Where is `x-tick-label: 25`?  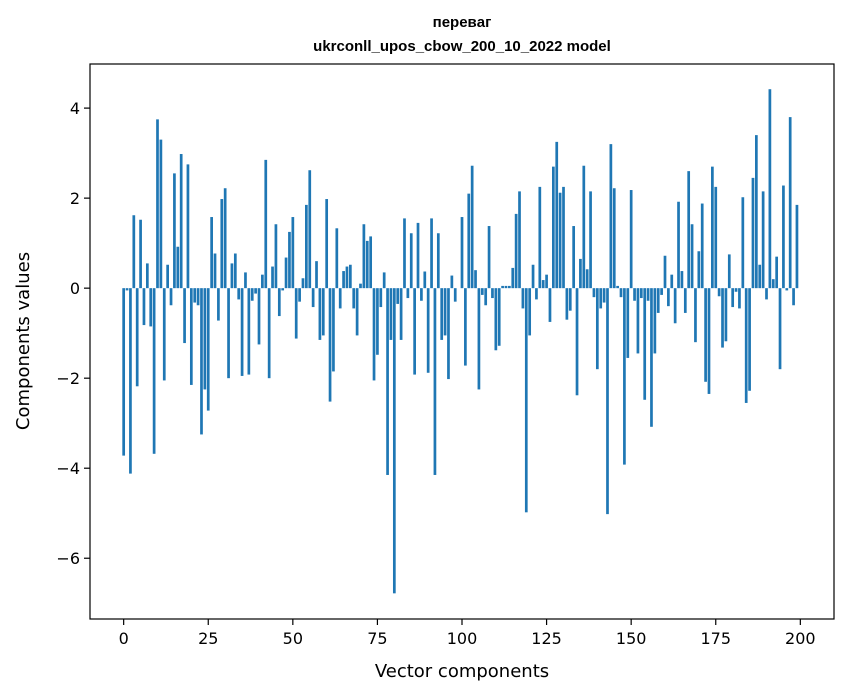
x-tick-label: 25 is located at coordinates (208, 638).